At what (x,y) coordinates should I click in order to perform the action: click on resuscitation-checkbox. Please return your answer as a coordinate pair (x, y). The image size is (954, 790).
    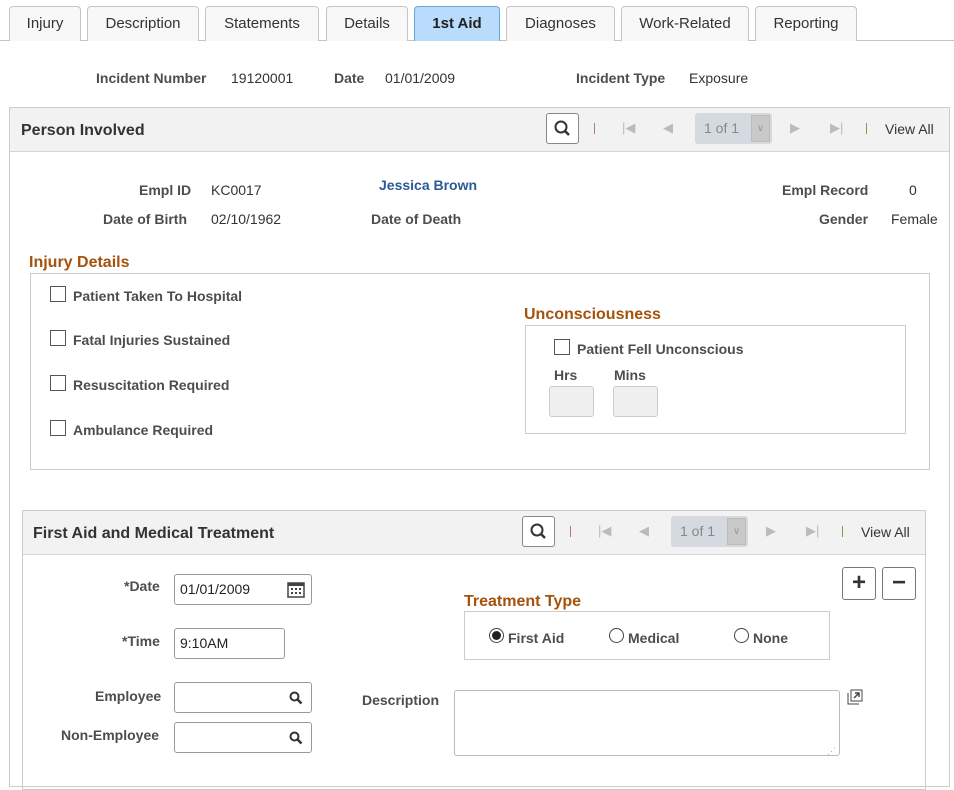
    Looking at the image, I should click on (58, 383).